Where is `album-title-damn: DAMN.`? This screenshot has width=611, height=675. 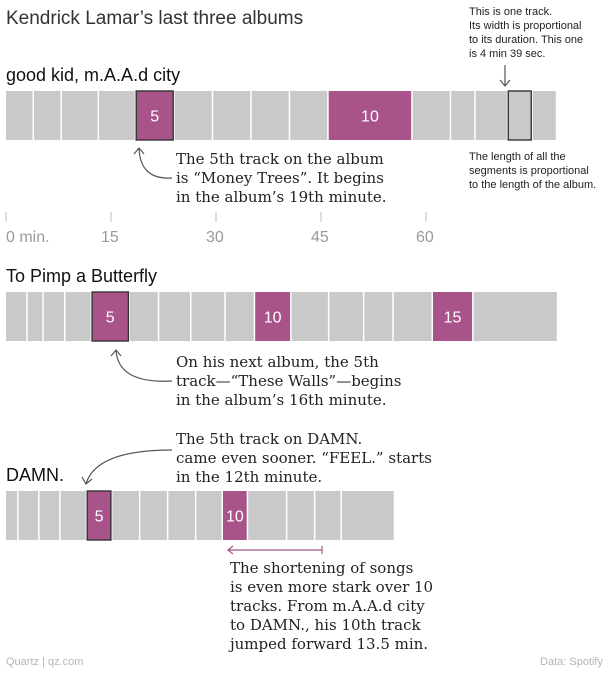 album-title-damn: DAMN. is located at coordinates (35, 475).